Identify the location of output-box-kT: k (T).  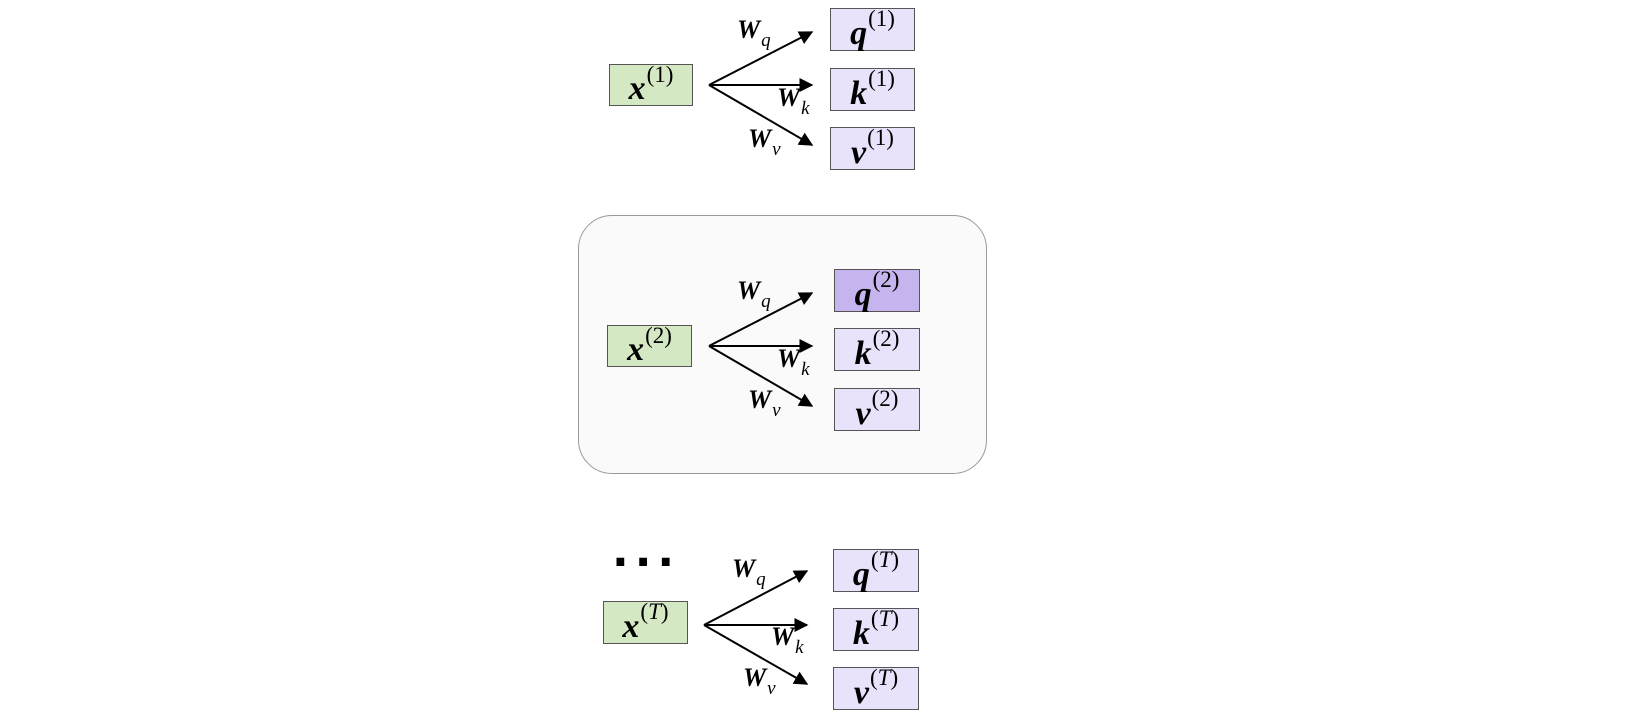
(876, 629).